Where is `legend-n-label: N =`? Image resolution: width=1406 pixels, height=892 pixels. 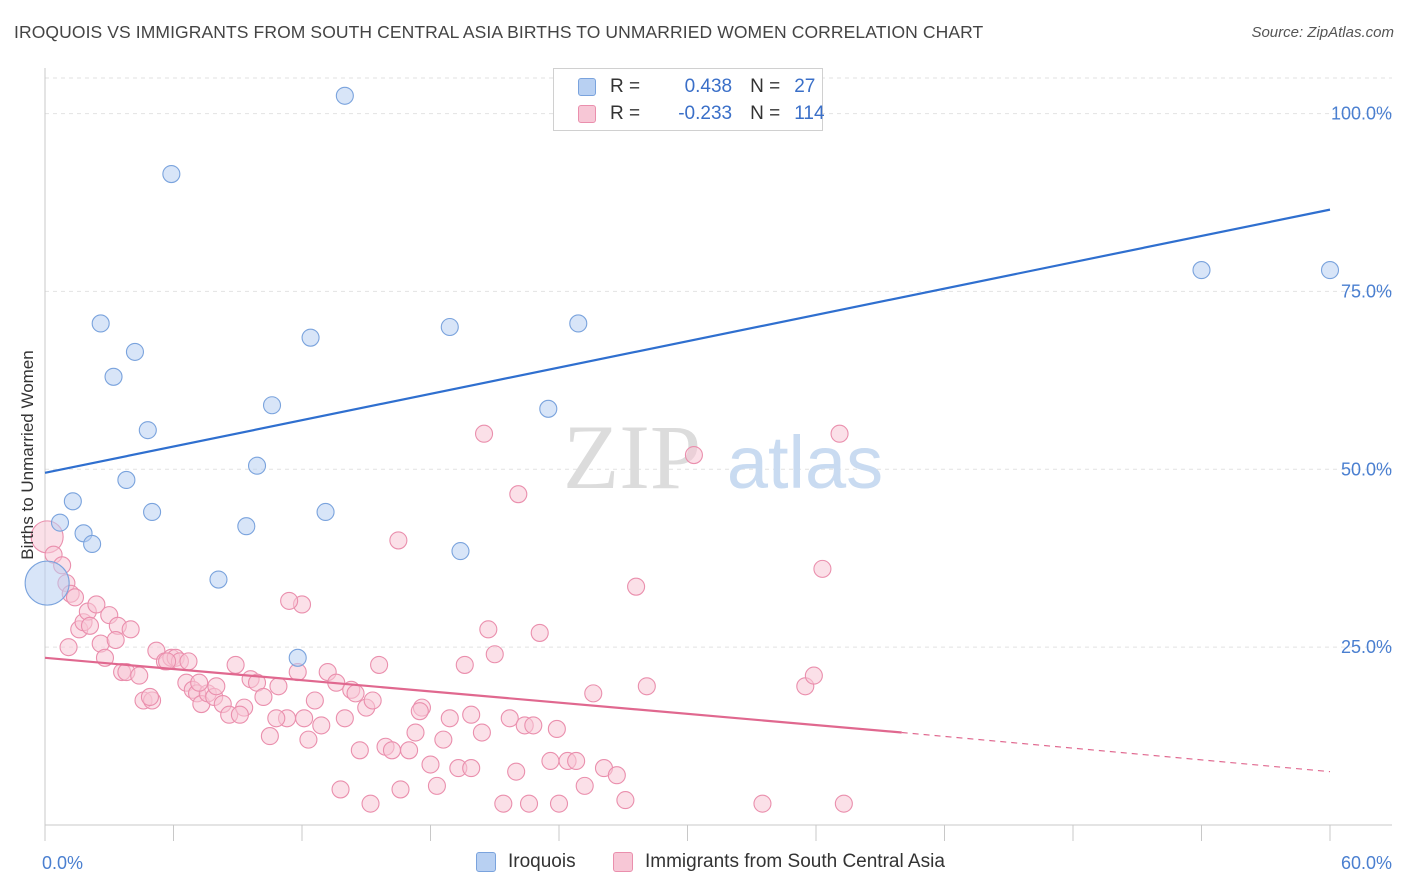
legend-n-label: N = is located at coordinates (765, 113).